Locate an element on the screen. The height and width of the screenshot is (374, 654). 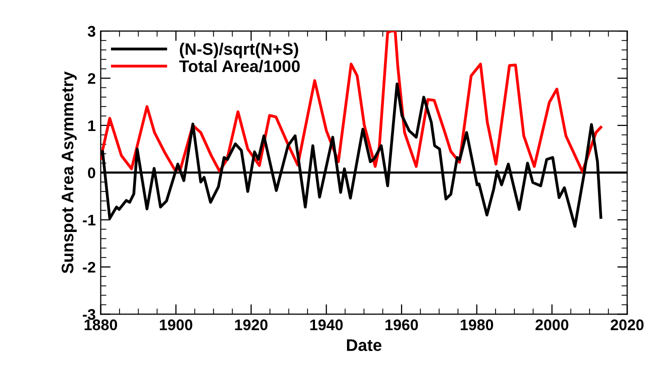
legend-label: (N-S)/sqrt(N+S) is located at coordinates (239, 50).